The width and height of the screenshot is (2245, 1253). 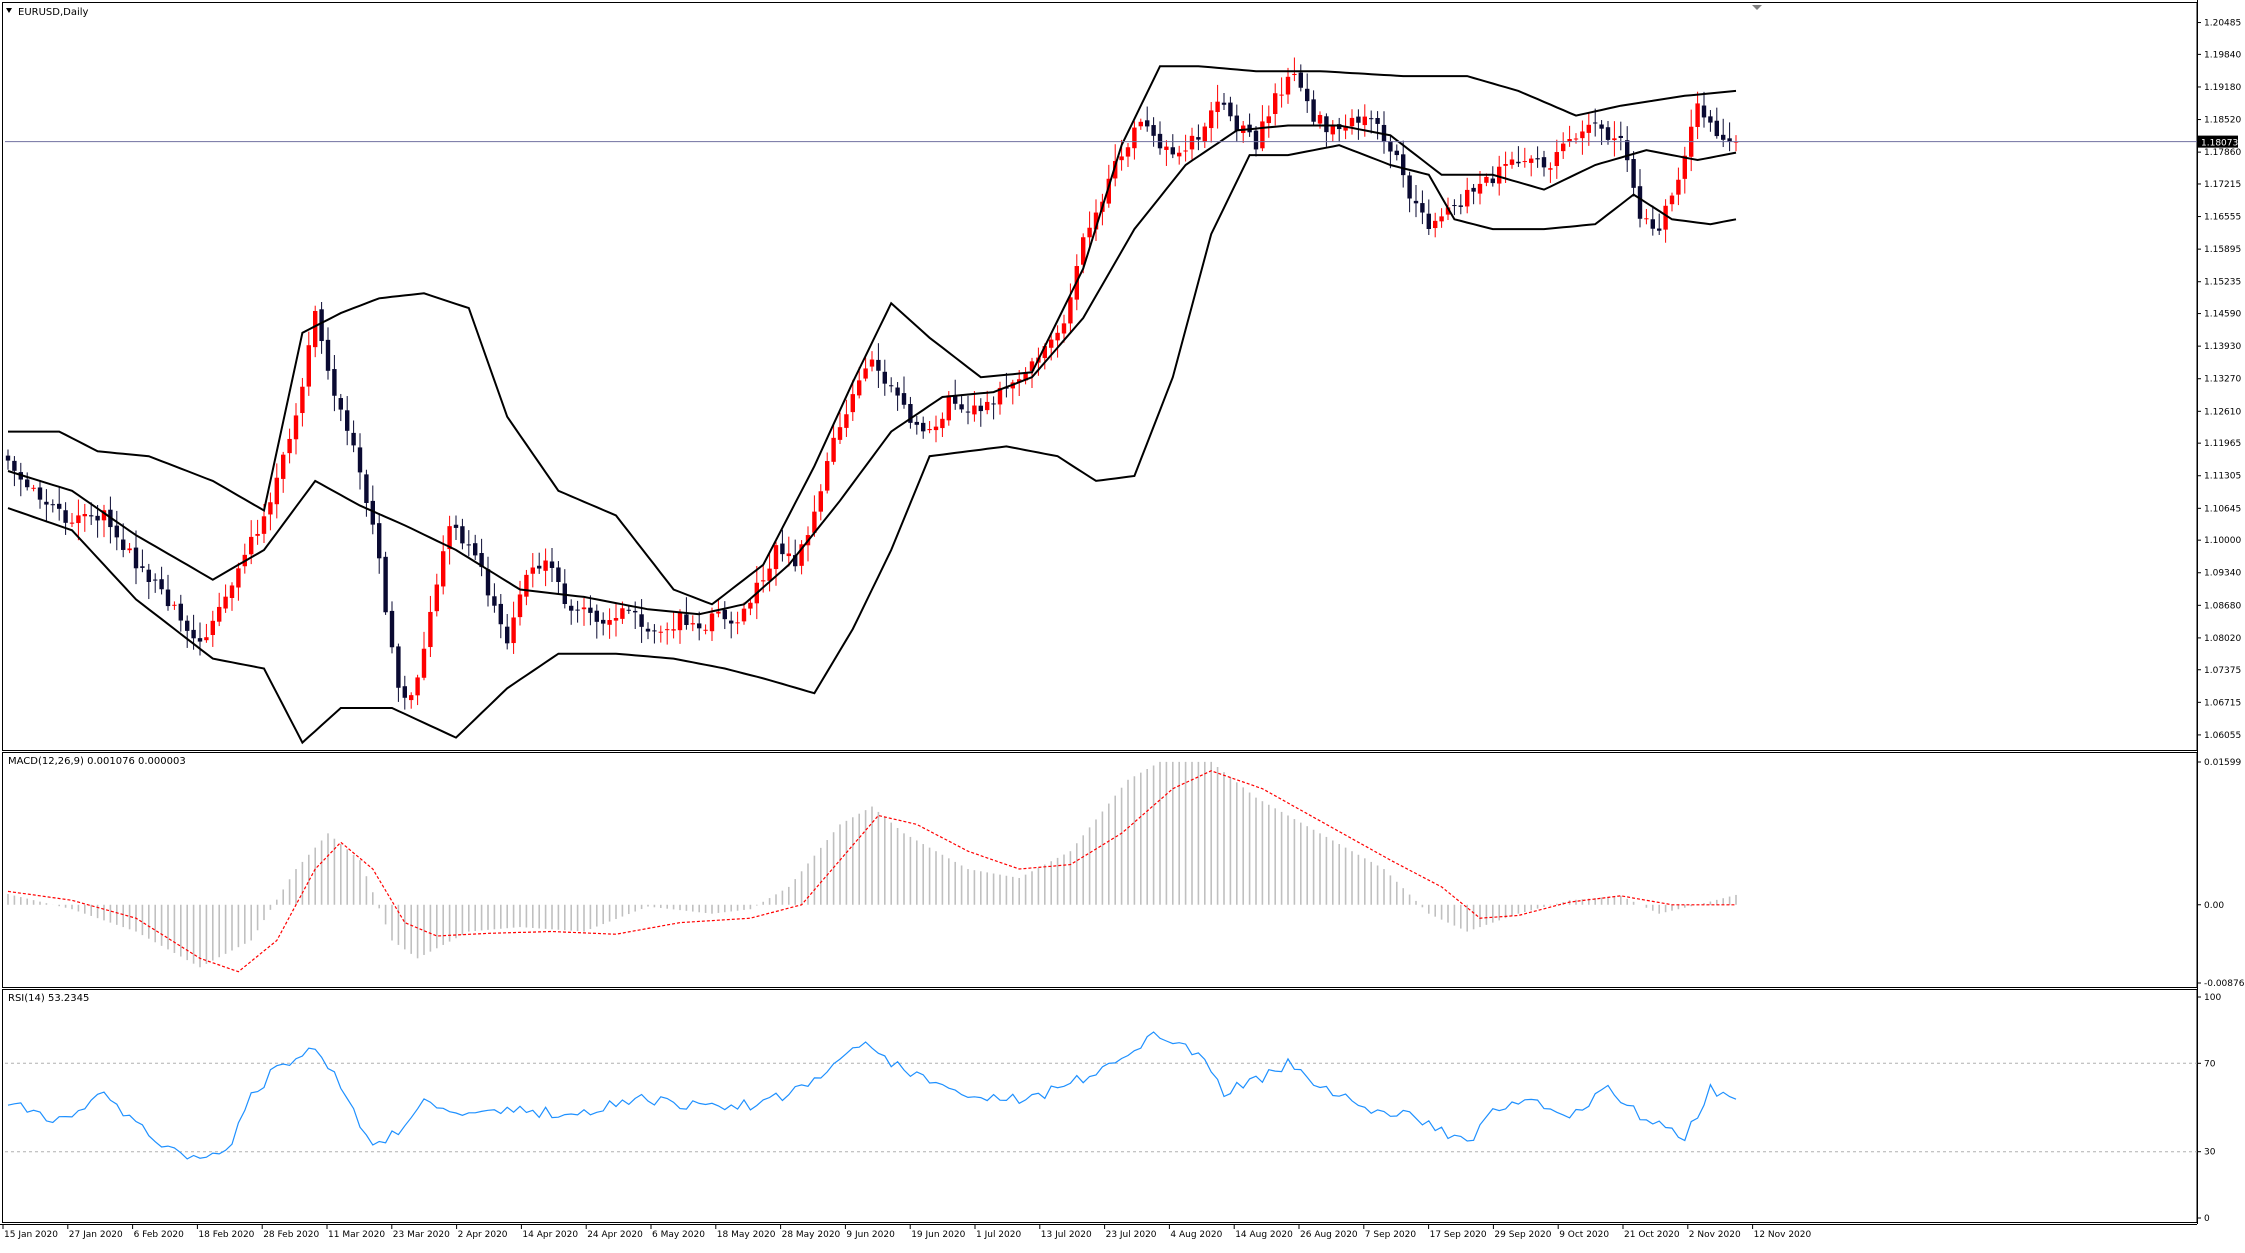 What do you see at coordinates (2222, 250) in the screenshot?
I see `price-tick-label: 1.15895` at bounding box center [2222, 250].